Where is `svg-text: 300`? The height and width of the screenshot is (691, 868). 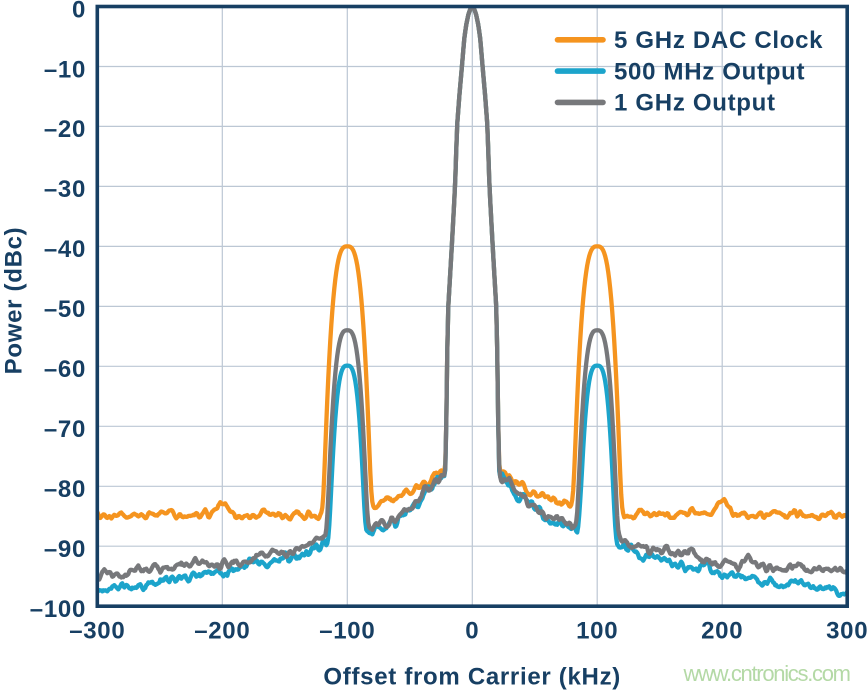
svg-text: 300 is located at coordinates (847, 631).